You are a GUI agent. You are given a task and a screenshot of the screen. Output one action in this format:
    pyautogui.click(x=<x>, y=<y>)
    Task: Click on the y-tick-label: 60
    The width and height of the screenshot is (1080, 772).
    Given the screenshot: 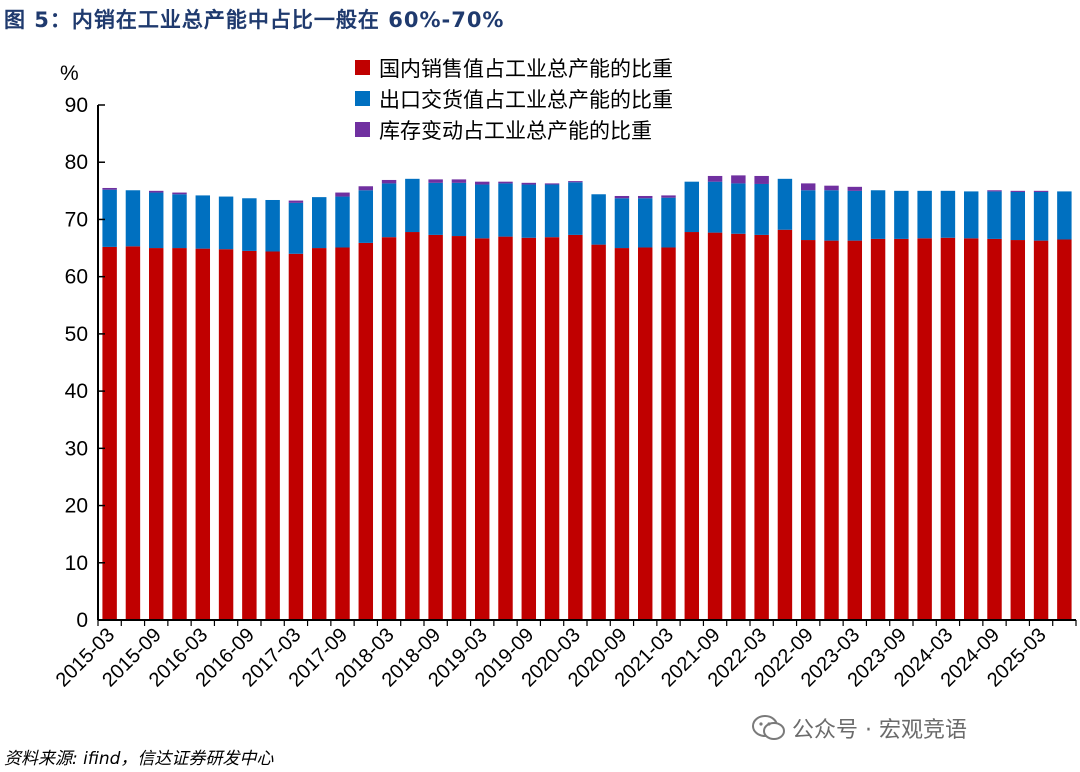 What is the action you would take?
    pyautogui.click(x=76, y=277)
    